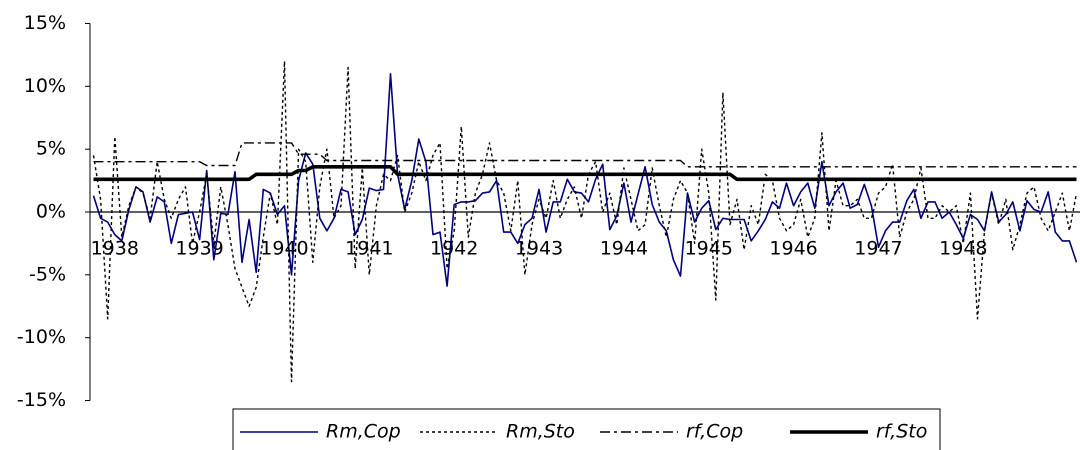 The image size is (1080, 450). I want to click on legend-label: Rm,Sto, so click(540, 432).